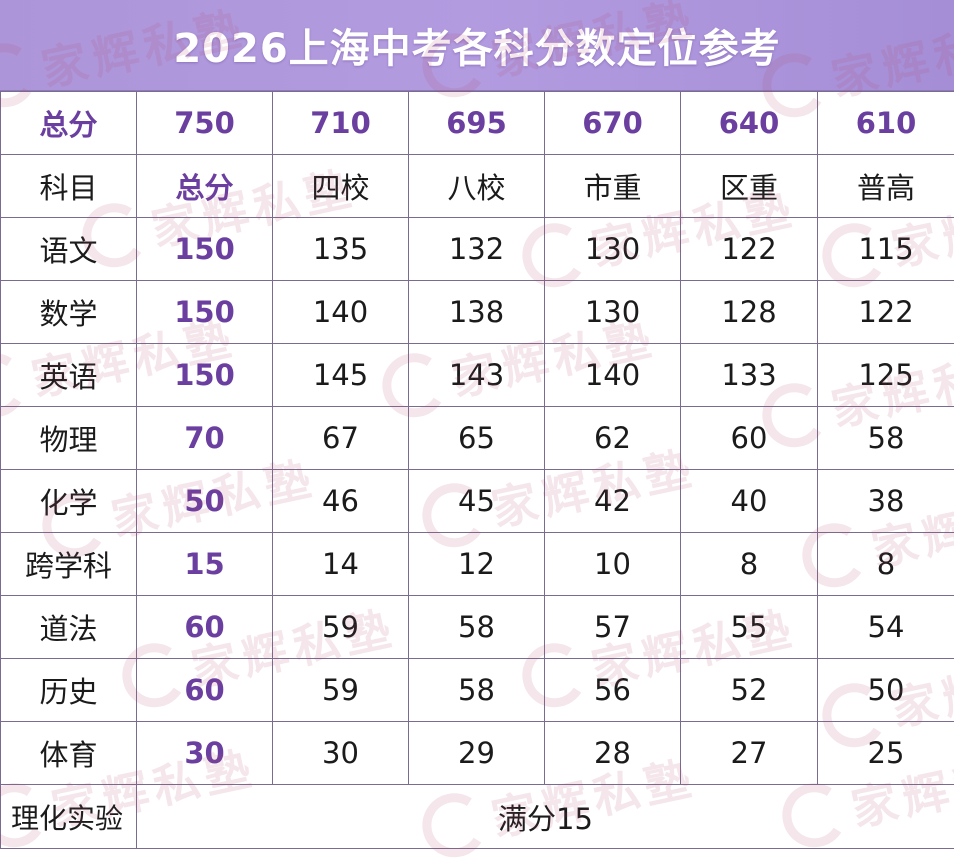 The height and width of the screenshot is (859, 954). What do you see at coordinates (545, 816) in the screenshot?
I see `lab-value: 满分15` at bounding box center [545, 816].